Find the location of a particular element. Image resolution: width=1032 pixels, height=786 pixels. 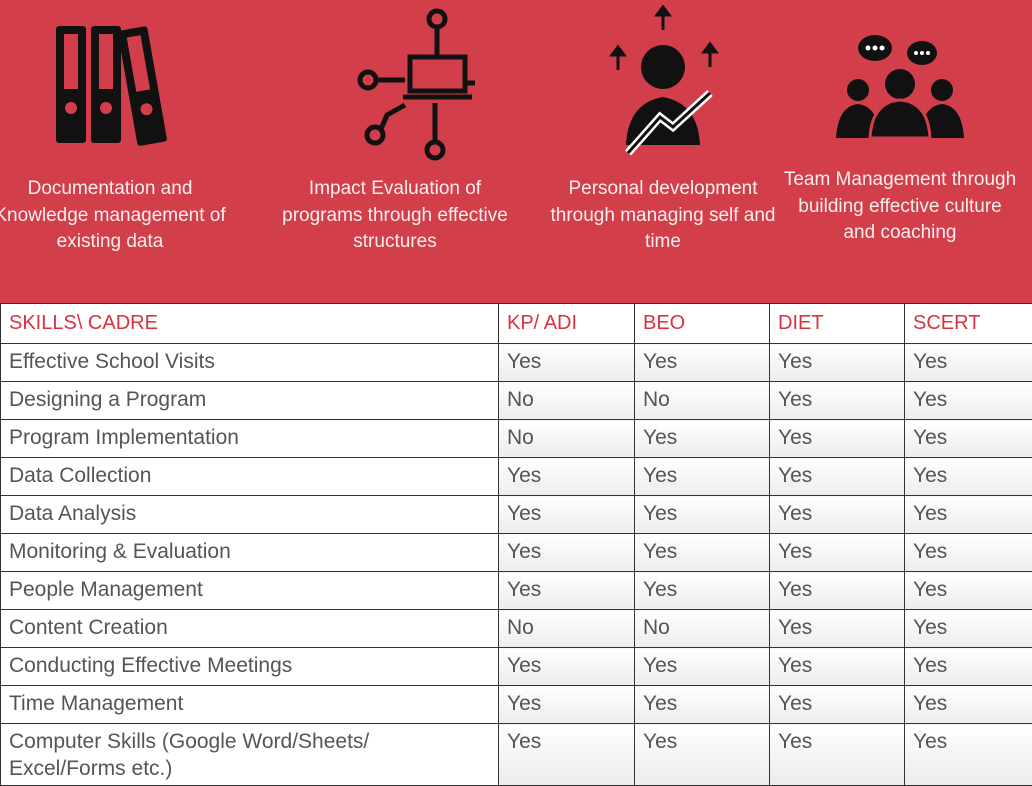

header-scert: SCERT is located at coordinates (968, 324).